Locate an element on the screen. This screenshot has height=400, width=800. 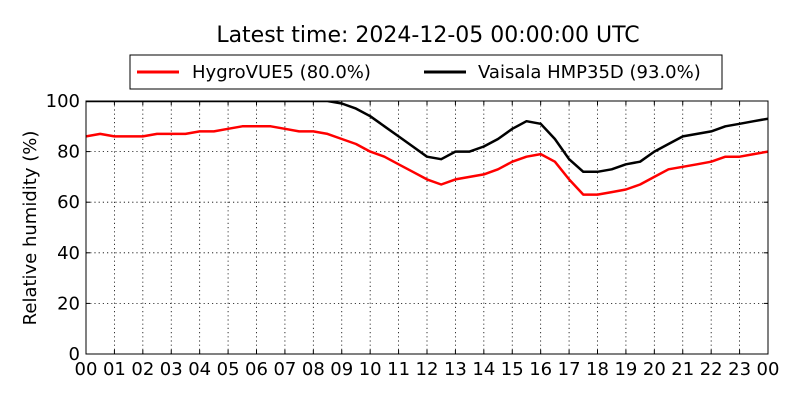
x-tick-label: 11 is located at coordinates (398, 369).